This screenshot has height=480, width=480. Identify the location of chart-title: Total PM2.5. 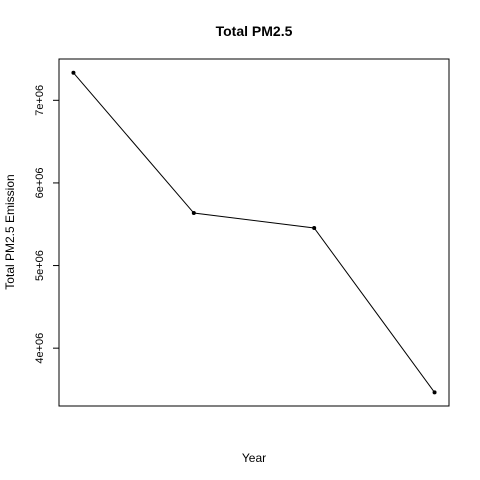
(254, 31).